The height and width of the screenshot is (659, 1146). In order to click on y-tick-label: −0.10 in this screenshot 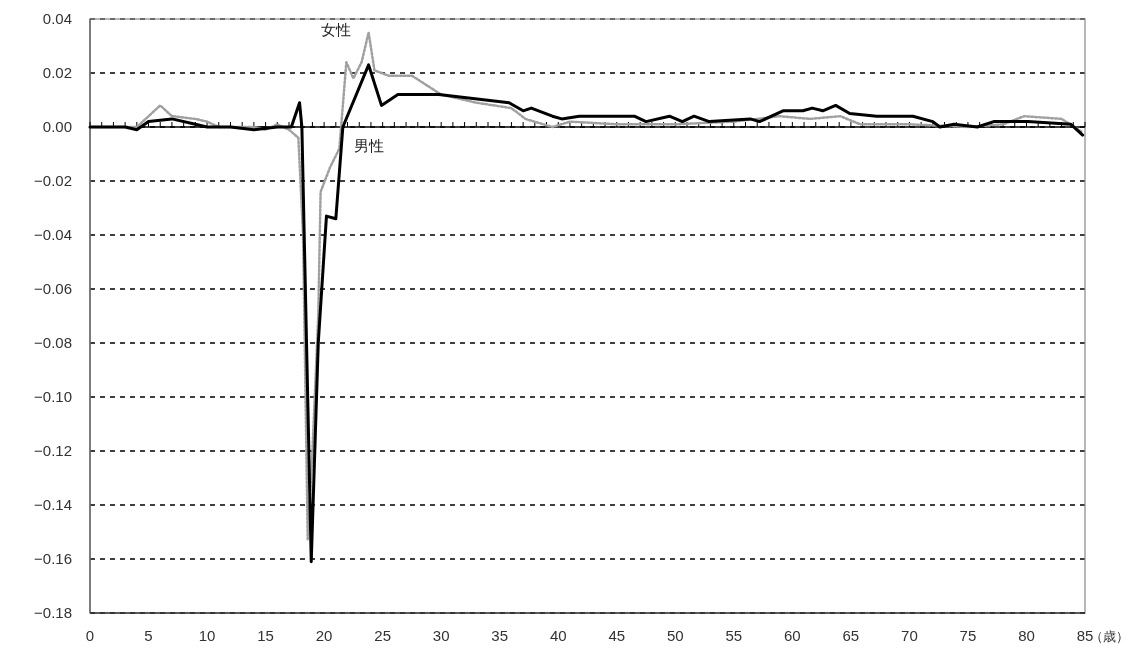, I will do `click(53, 396)`.